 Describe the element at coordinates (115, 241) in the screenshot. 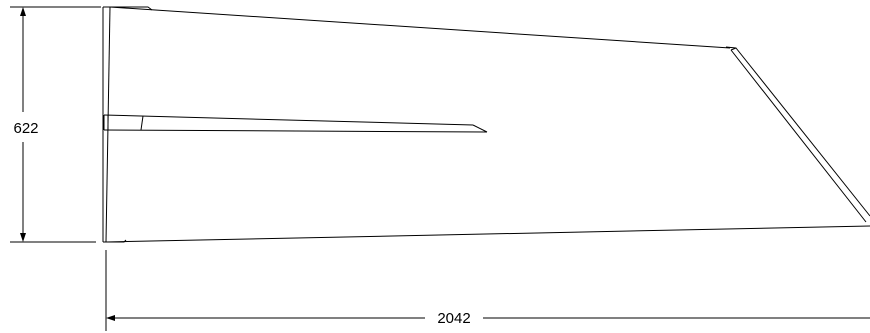

I see `bottom-cap` at that location.